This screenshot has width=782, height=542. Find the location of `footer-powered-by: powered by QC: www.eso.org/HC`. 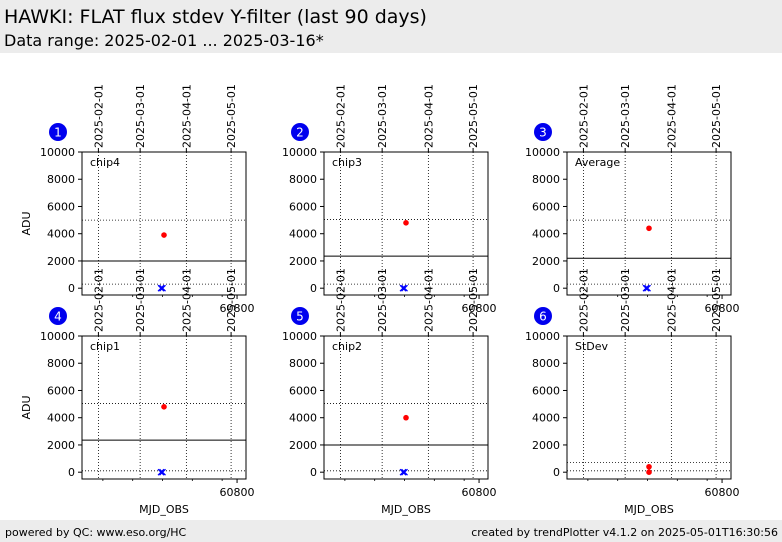

footer-powered-by: powered by QC: www.eso.org/HC is located at coordinates (96, 532).